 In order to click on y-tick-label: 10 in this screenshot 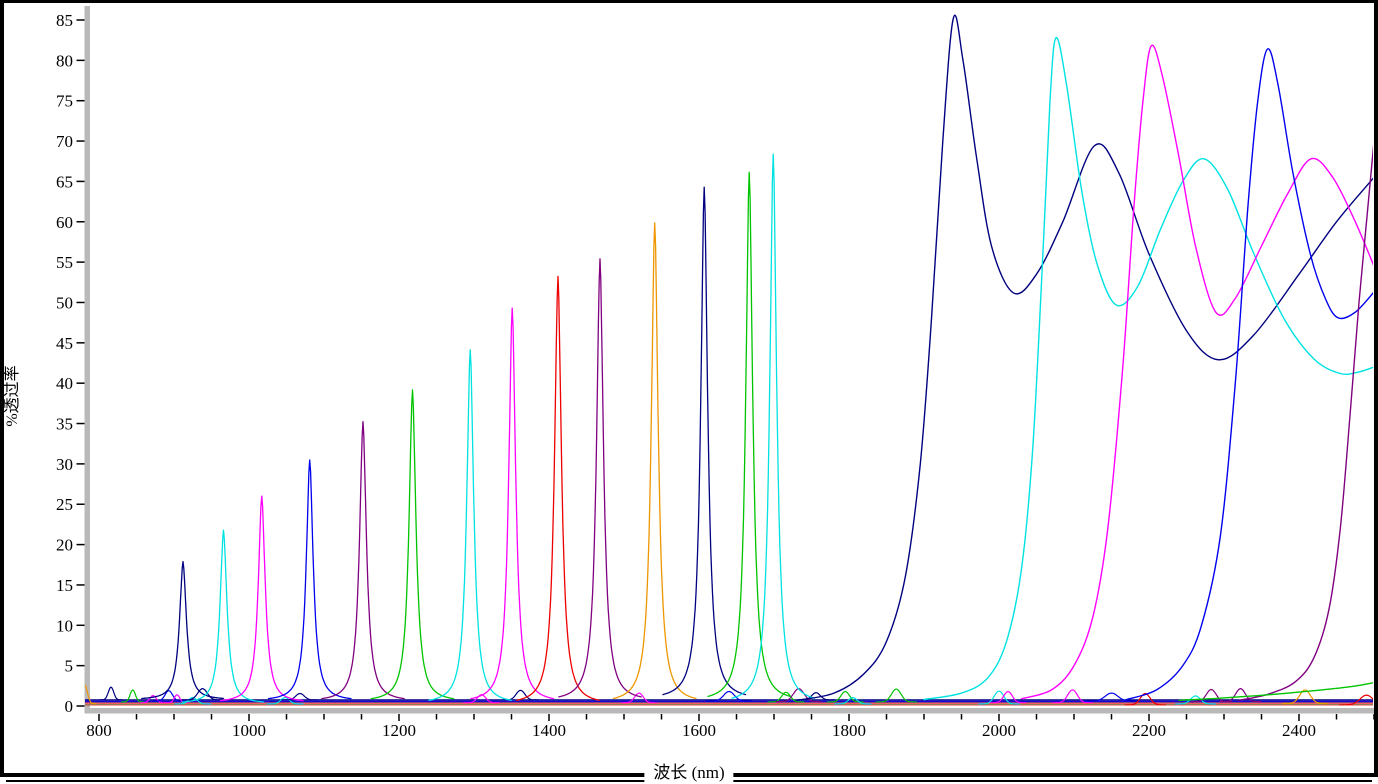, I will do `click(64, 625)`.